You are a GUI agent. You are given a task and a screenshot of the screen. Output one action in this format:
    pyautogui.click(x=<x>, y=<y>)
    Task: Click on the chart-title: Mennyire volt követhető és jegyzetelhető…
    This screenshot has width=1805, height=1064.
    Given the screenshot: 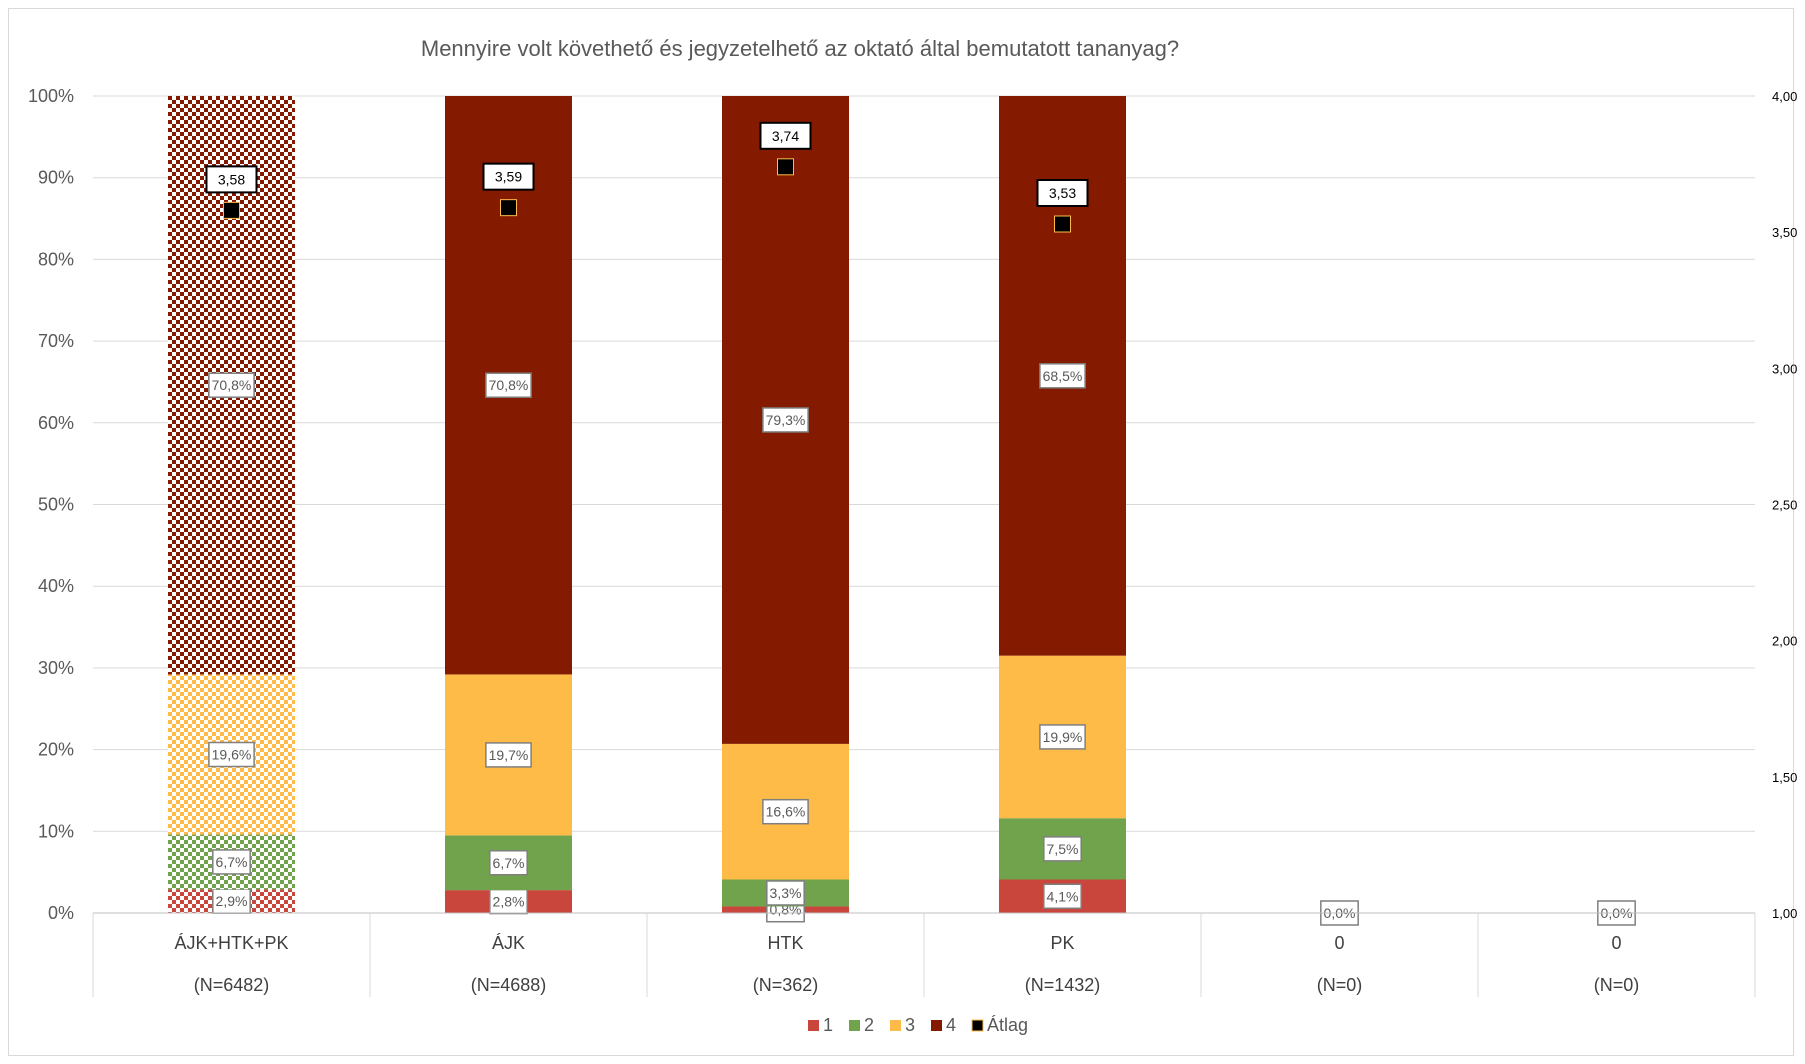 What is the action you would take?
    pyautogui.click(x=800, y=48)
    